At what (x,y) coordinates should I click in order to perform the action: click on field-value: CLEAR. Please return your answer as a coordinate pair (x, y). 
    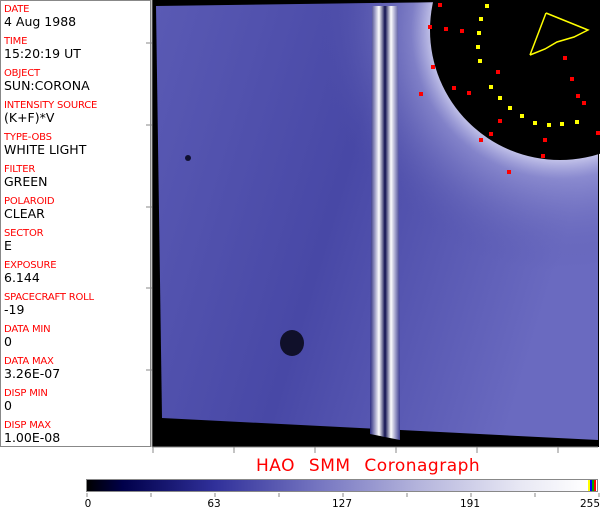
    Looking at the image, I should click on (24, 213).